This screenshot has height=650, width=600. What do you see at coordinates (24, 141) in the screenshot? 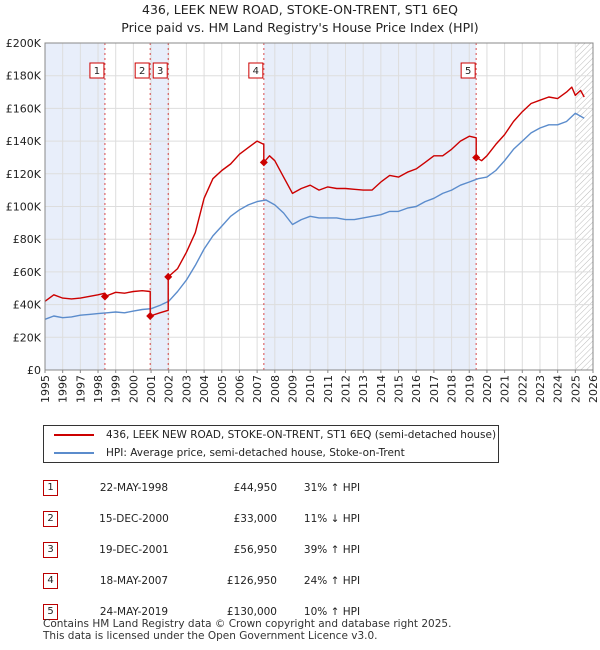
I see `y-tick-label: £140K` at bounding box center [24, 141].